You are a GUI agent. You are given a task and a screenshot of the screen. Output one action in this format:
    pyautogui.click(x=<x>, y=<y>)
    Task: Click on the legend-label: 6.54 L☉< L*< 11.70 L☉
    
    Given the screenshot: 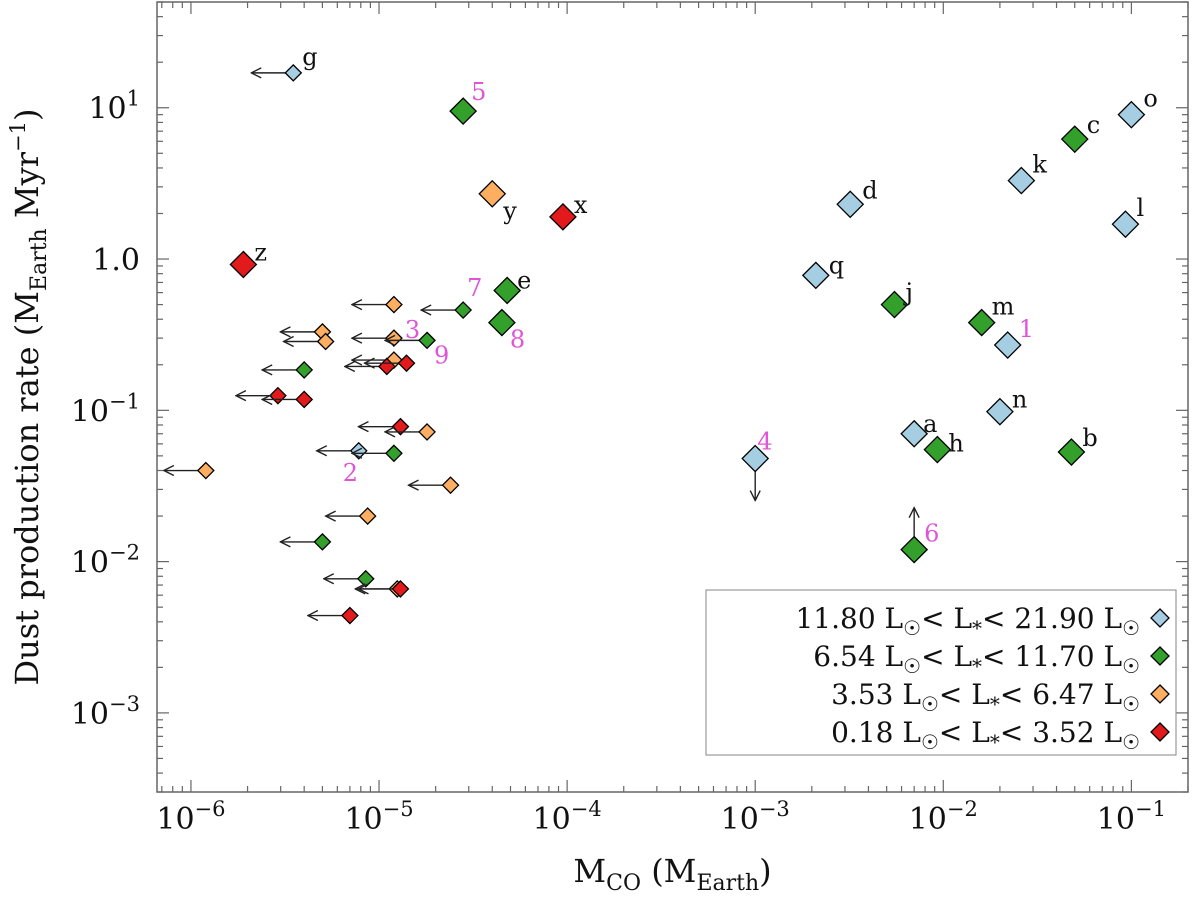 What is the action you would take?
    pyautogui.click(x=976, y=659)
    